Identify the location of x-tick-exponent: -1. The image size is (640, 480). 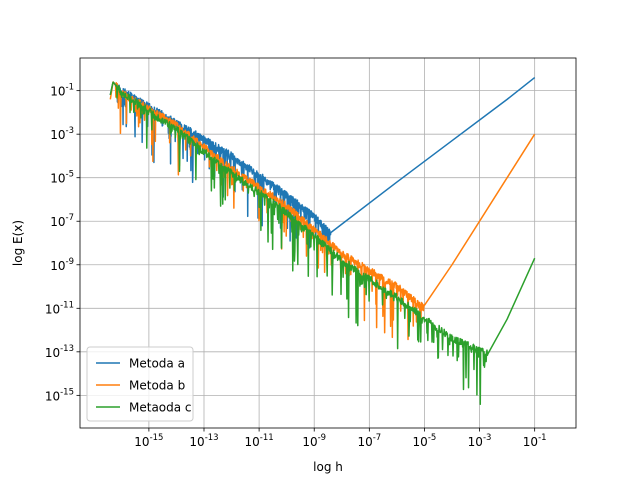
(542, 438).